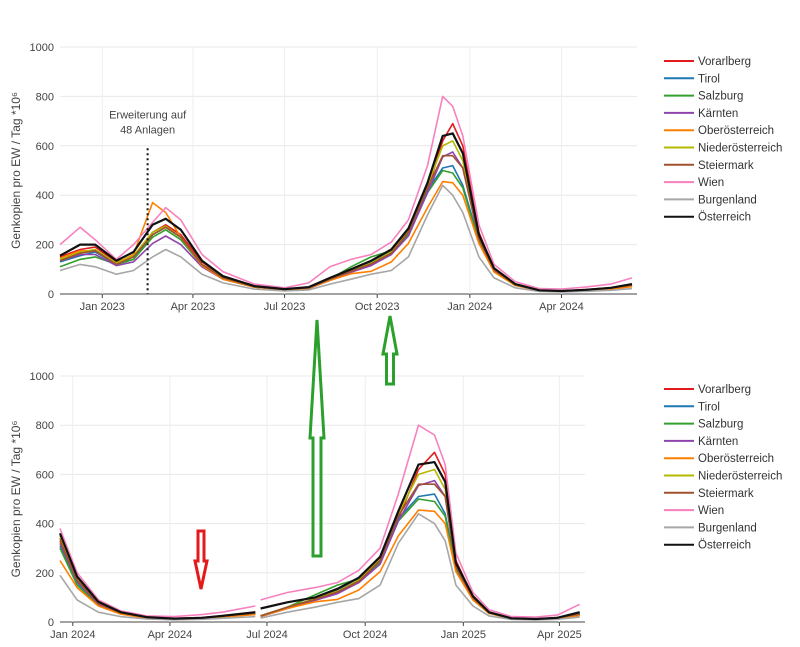 The height and width of the screenshot is (647, 800). I want to click on green-arrow-up-tall, so click(317, 438).